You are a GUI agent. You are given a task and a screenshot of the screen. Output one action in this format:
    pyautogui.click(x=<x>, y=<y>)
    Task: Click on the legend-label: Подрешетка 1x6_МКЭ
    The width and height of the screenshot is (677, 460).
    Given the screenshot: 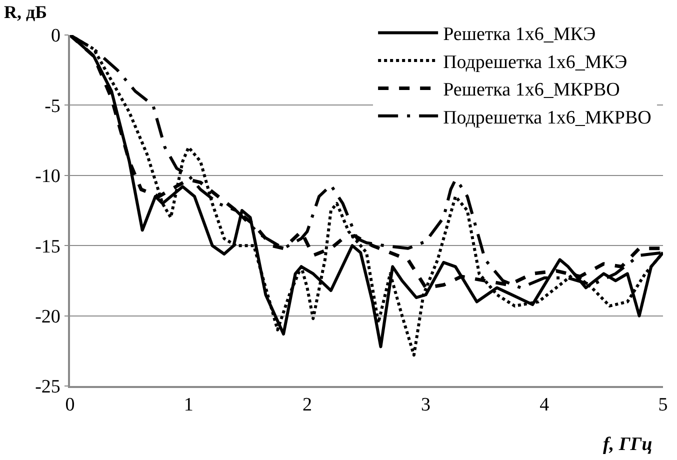 What is the action you would take?
    pyautogui.click(x=535, y=62)
    